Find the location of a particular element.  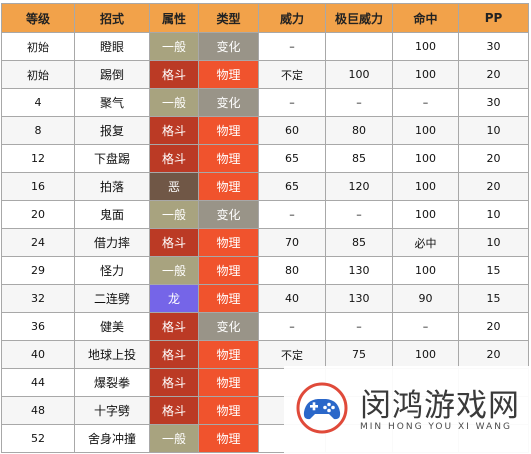

cell-move: 聚气 is located at coordinates (112, 102).